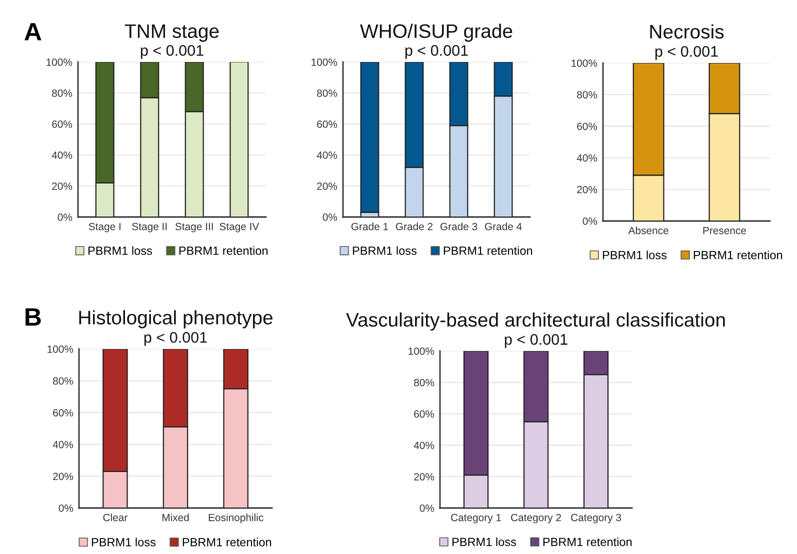 The width and height of the screenshot is (797, 554). I want to click on chart-title: WHO/ISUP grade, so click(436, 33).